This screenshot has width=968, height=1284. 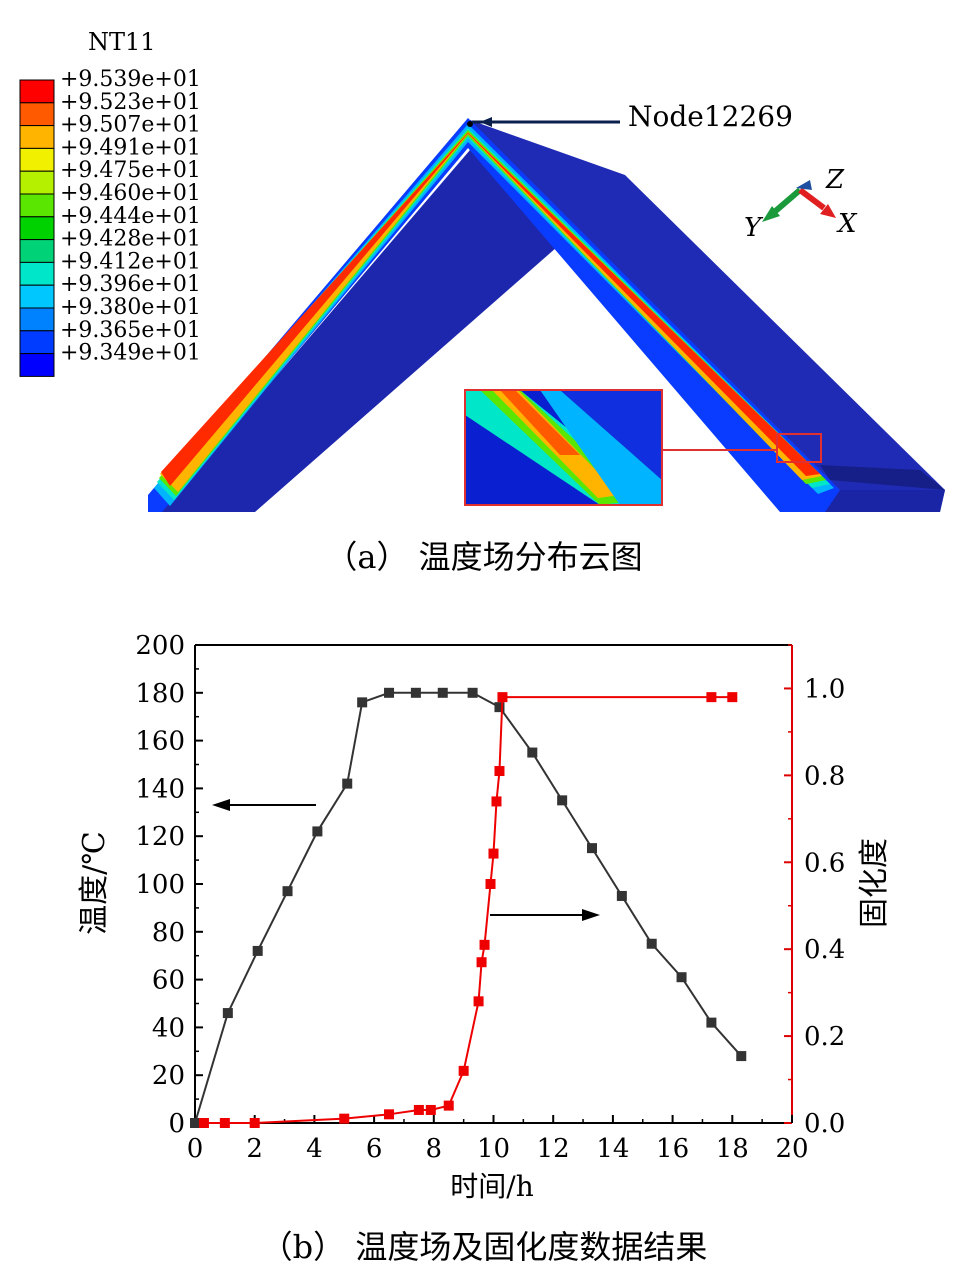 What do you see at coordinates (221, 805) in the screenshot?
I see `left-pointing-arrow` at bounding box center [221, 805].